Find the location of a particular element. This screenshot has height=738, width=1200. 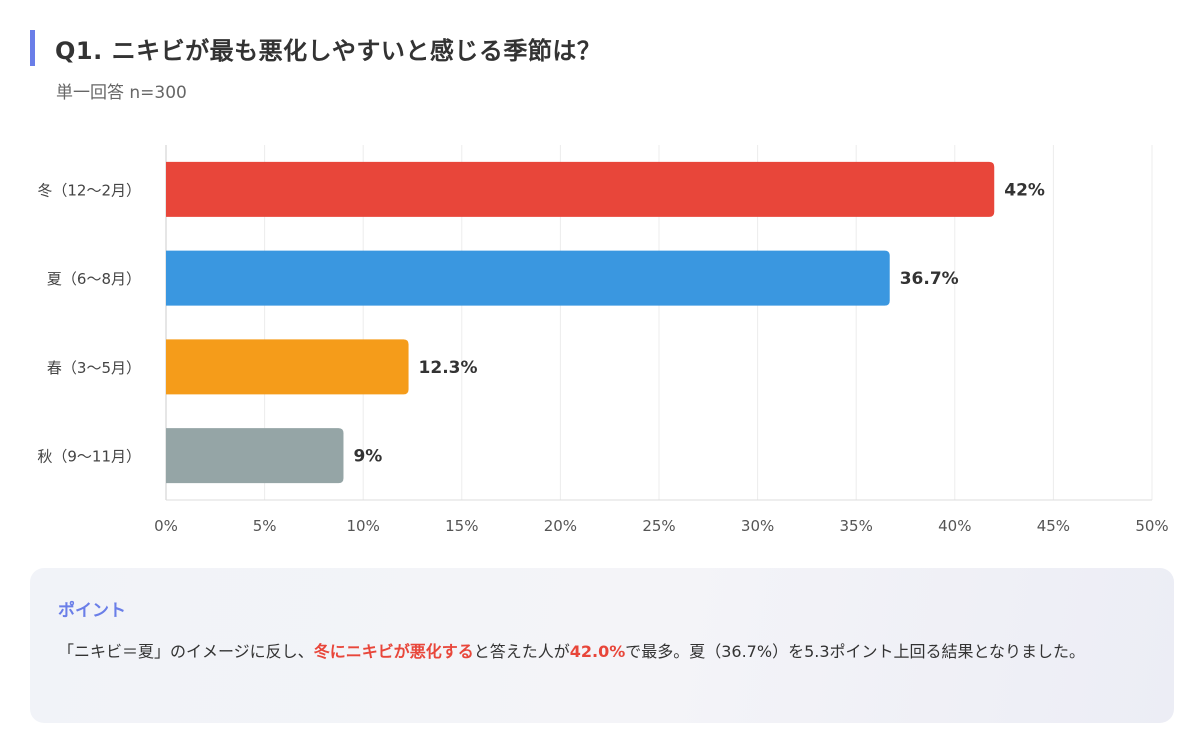

x-tick-label: 50% is located at coordinates (1151, 526).